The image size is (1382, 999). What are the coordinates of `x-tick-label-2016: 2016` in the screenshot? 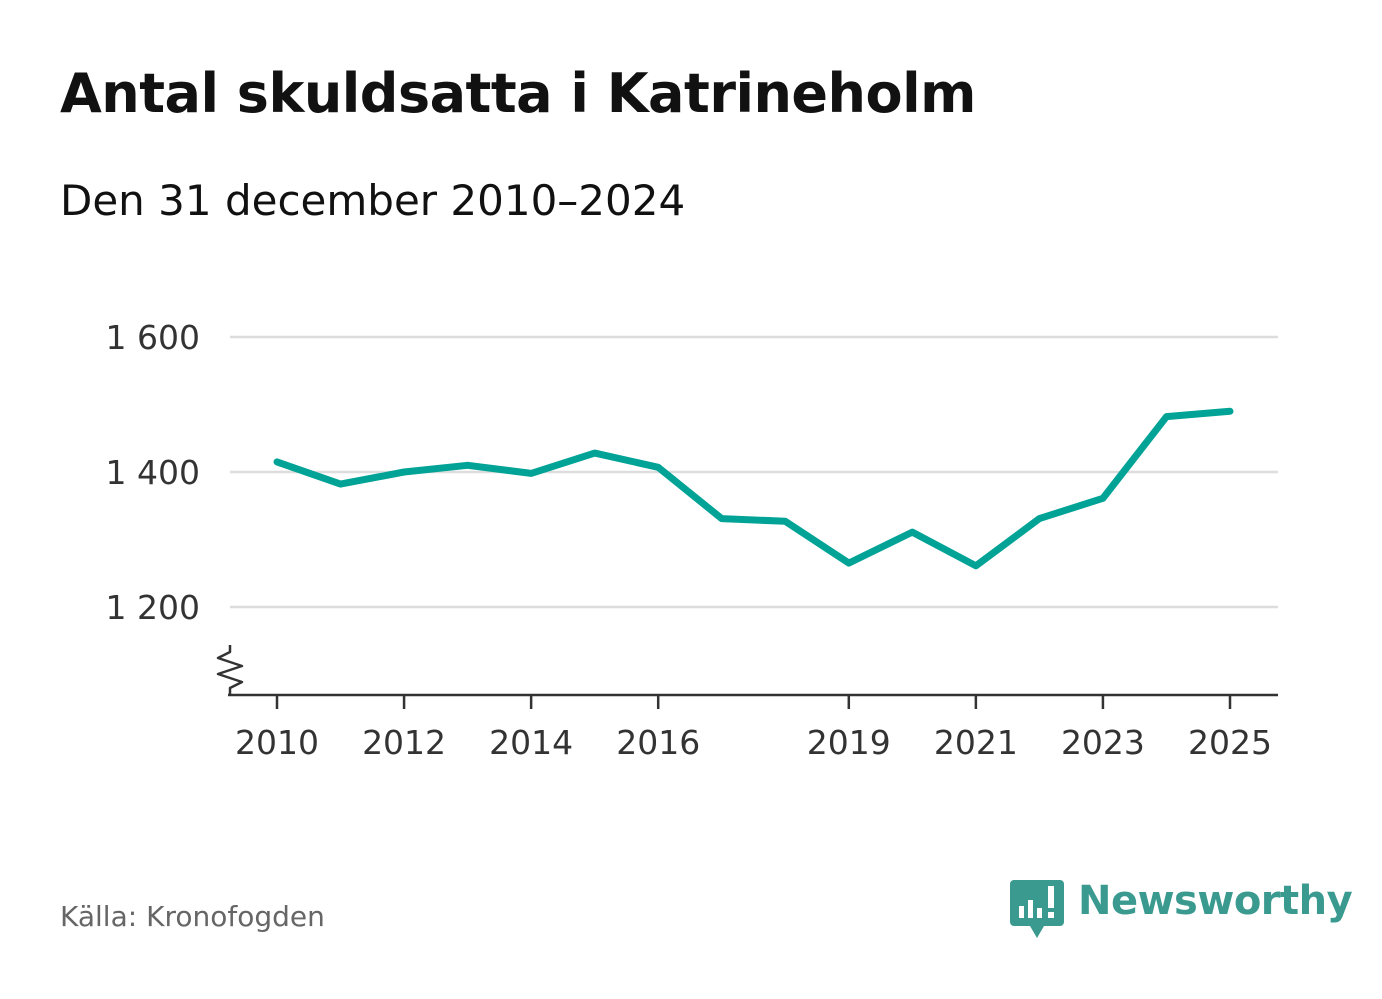 It's located at (658, 742).